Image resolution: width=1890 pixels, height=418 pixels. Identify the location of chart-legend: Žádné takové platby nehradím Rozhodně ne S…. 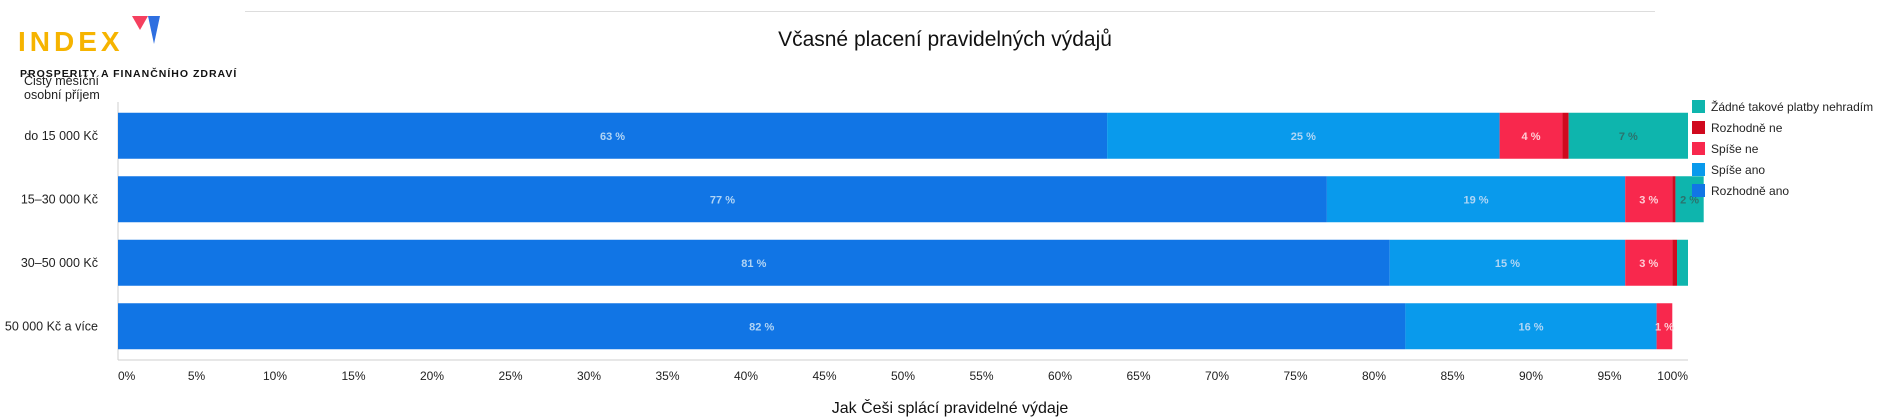
(1782, 148).